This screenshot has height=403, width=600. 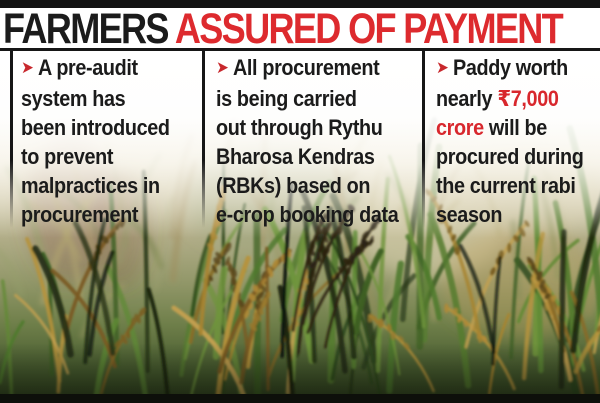 I want to click on column-edge-line, so click(x=11, y=139).